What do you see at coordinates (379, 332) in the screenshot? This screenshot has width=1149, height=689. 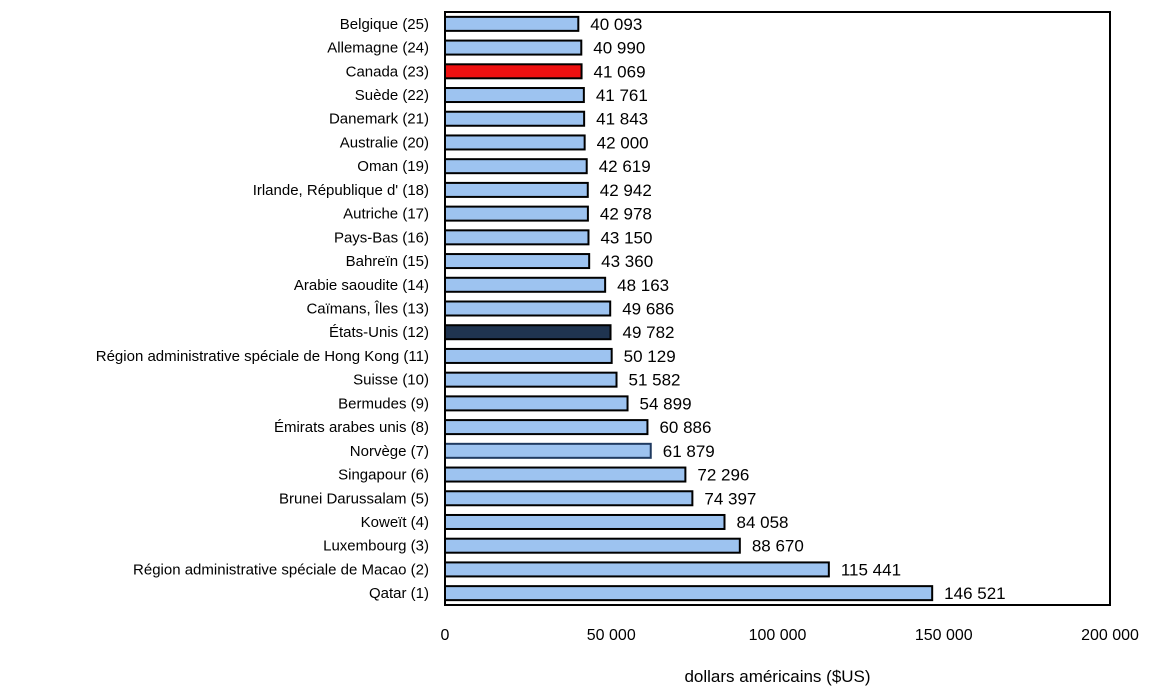 I see `category-label: États-Unis (12)` at bounding box center [379, 332].